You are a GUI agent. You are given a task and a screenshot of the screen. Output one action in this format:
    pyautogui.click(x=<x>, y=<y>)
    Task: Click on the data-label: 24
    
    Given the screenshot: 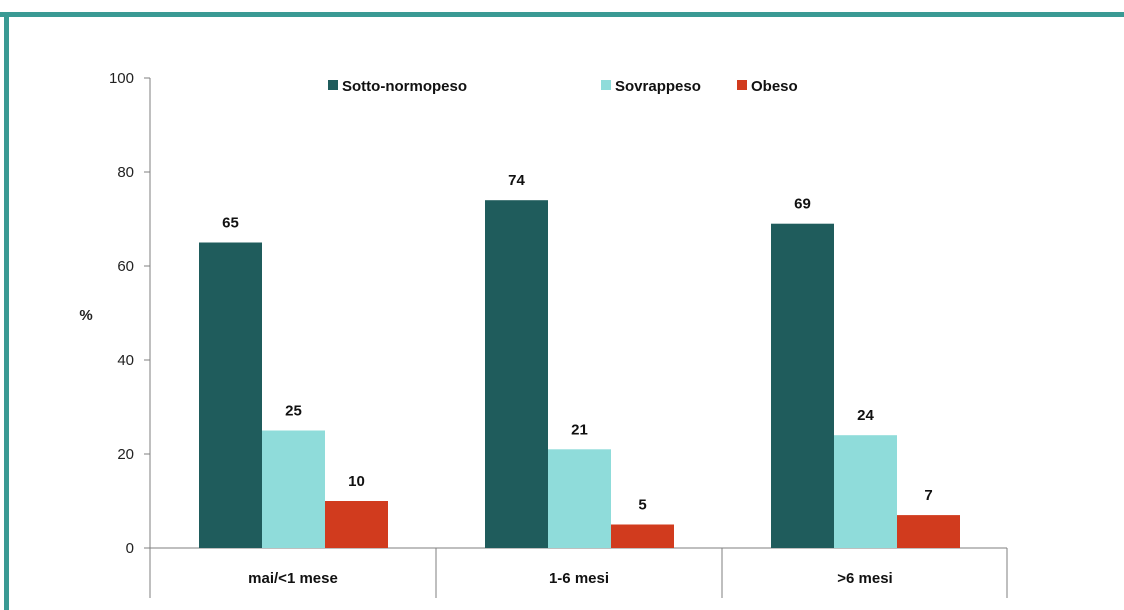 What is the action you would take?
    pyautogui.click(x=865, y=415)
    